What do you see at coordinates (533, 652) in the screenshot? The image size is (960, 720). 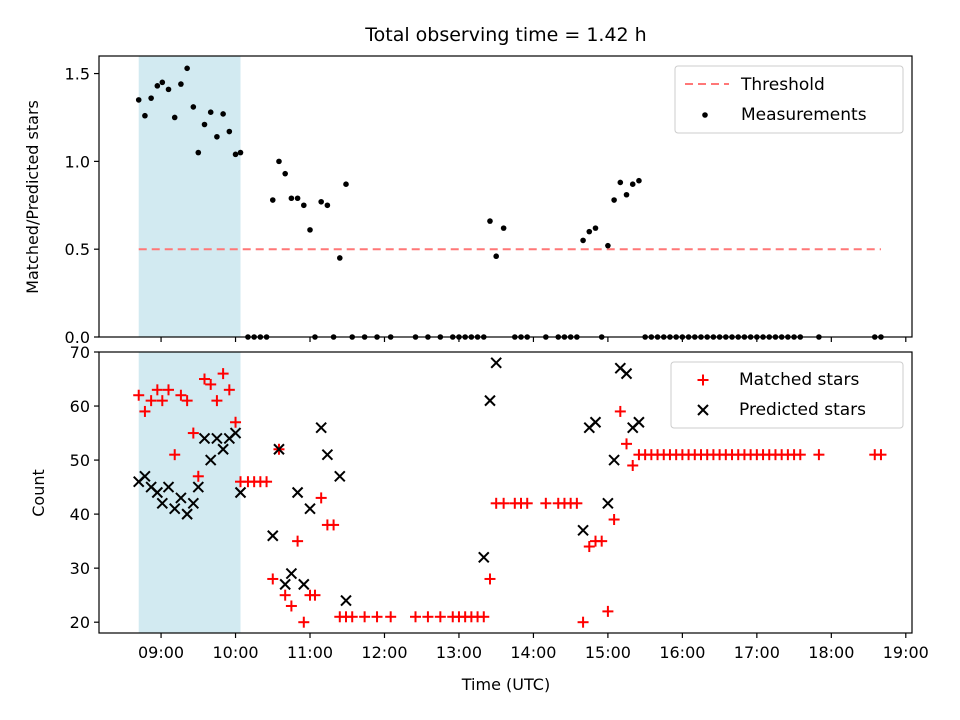 I see `x-tick-label: 14:00` at bounding box center [533, 652].